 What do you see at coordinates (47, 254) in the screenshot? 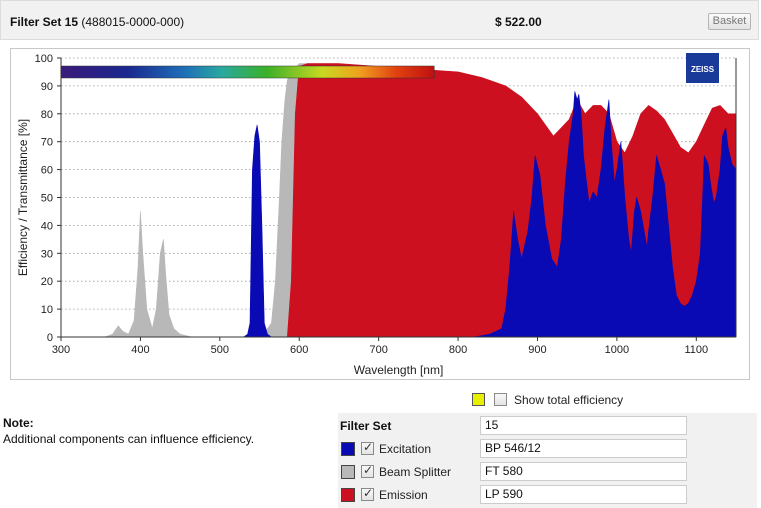
I see `y-tick-label: 30` at bounding box center [47, 254].